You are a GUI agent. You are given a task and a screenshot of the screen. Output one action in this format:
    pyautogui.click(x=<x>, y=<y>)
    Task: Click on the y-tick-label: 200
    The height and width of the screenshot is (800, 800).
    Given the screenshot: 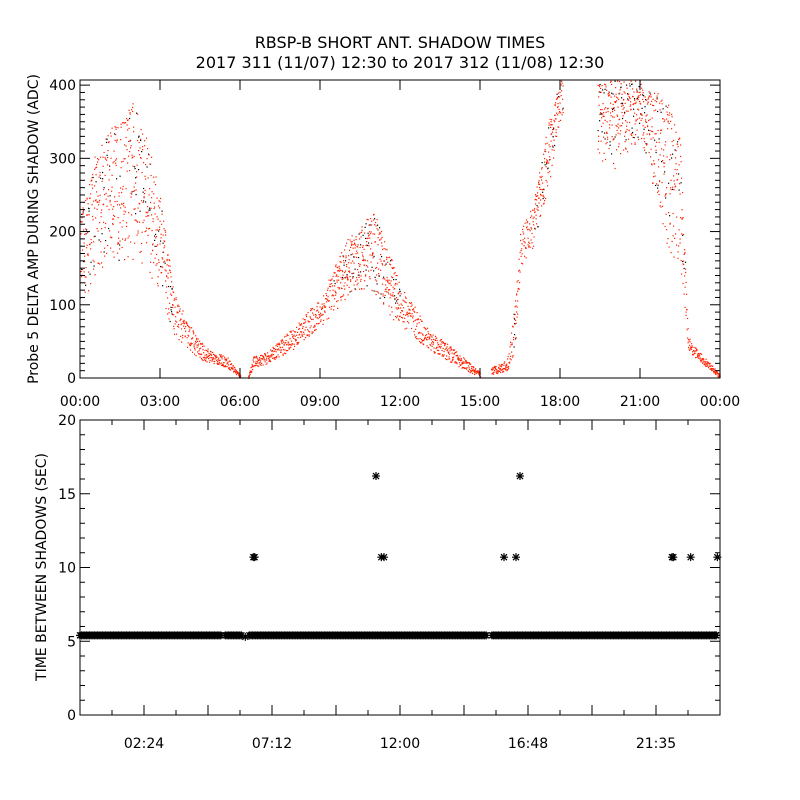 What is the action you would take?
    pyautogui.click(x=62, y=233)
    